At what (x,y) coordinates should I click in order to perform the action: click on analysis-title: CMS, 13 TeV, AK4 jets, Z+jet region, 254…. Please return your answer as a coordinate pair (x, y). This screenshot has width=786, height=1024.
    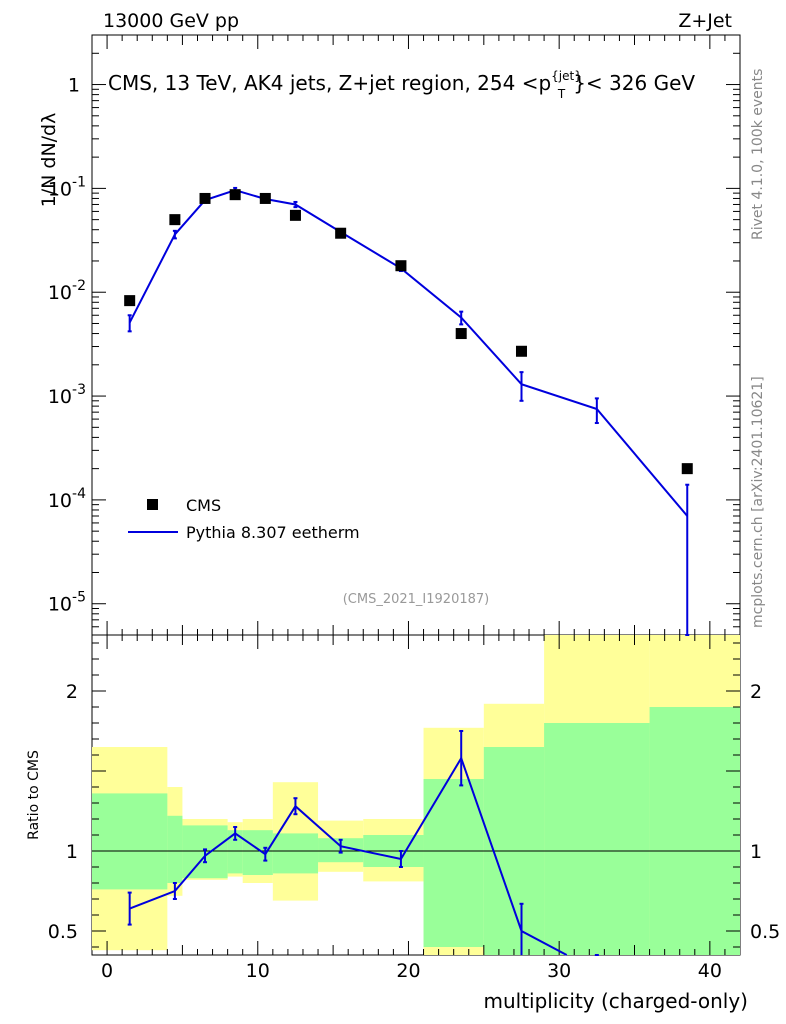
    Looking at the image, I should click on (401, 85).